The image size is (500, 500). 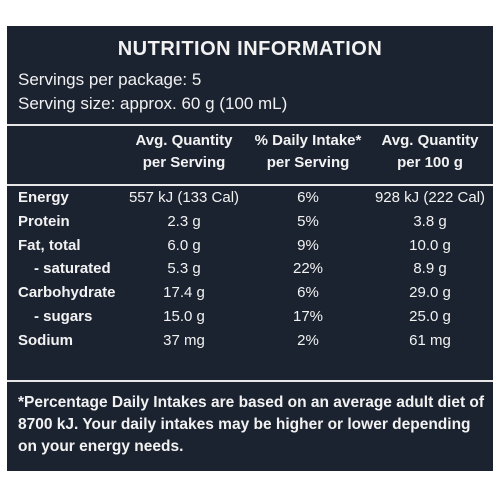 What do you see at coordinates (184, 152) in the screenshot?
I see `column-header-per-serving: Avg. Quantity per Serving` at bounding box center [184, 152].